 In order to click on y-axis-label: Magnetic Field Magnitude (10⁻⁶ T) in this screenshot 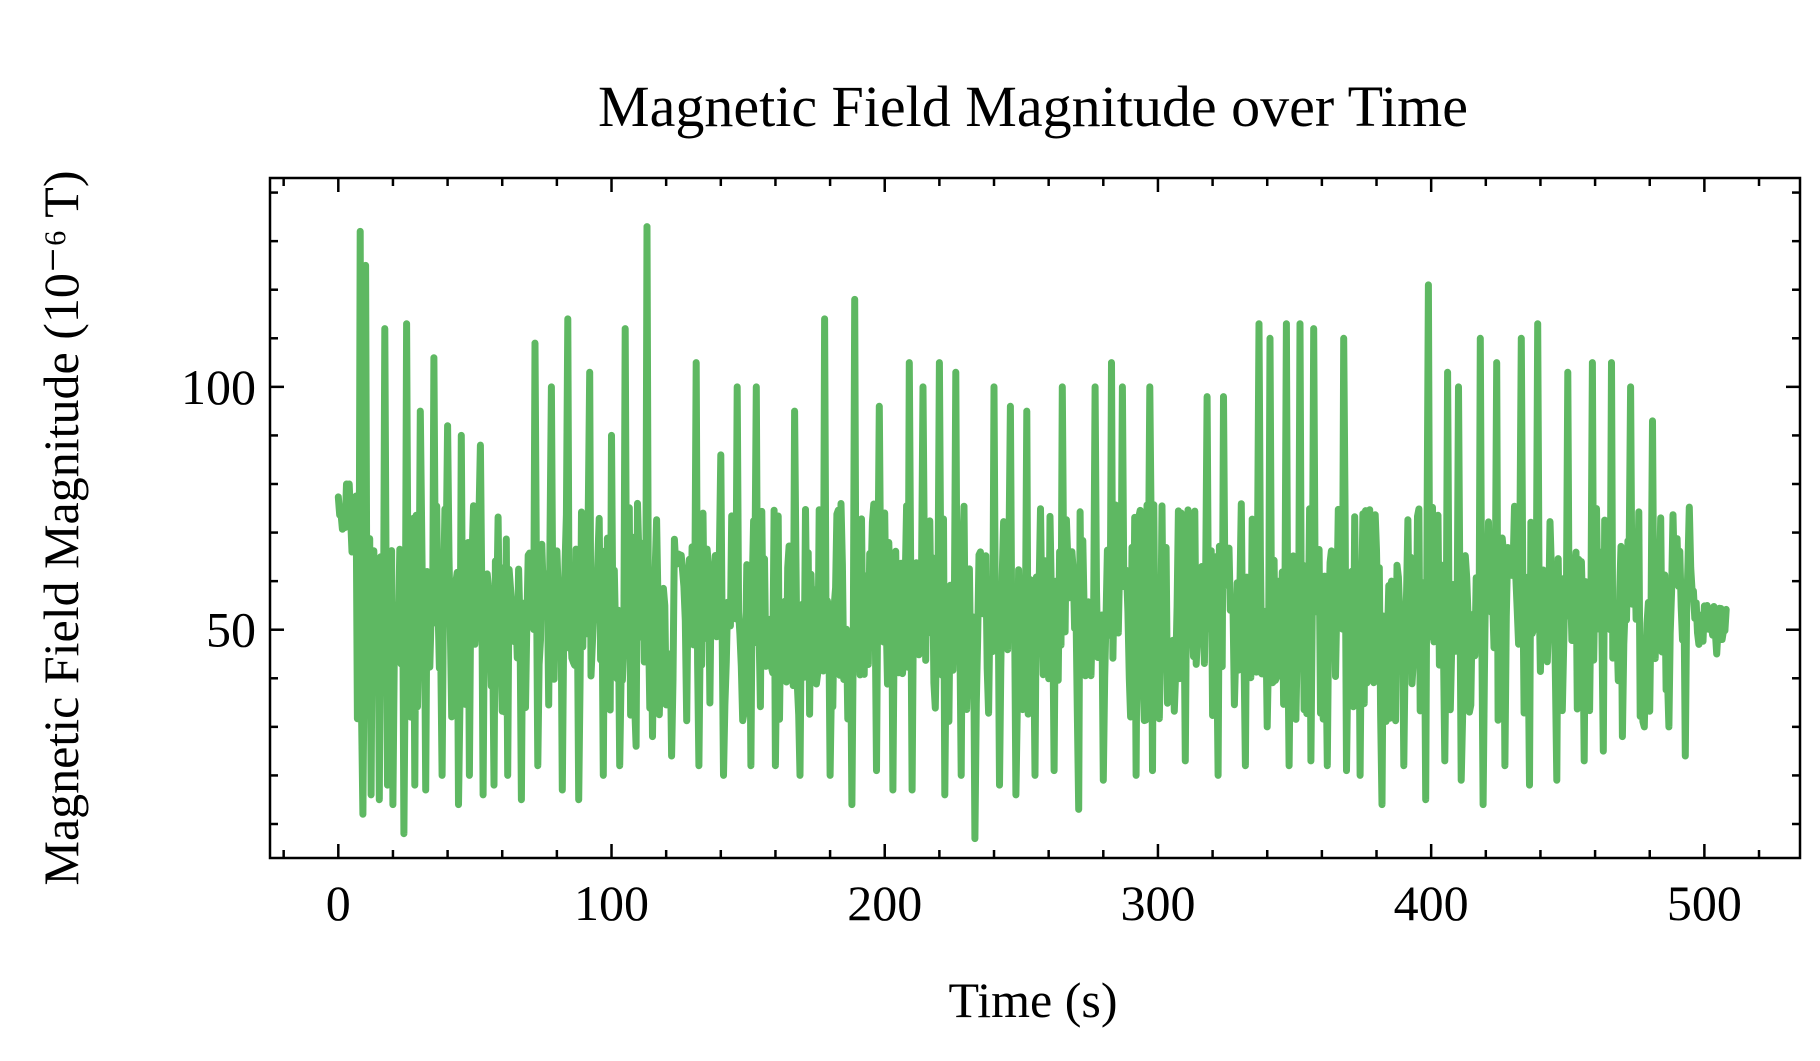, I will do `click(61, 528)`.